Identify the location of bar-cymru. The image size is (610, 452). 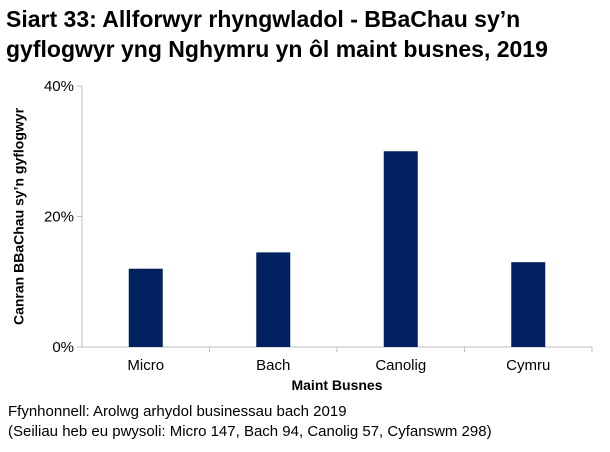
(528, 304).